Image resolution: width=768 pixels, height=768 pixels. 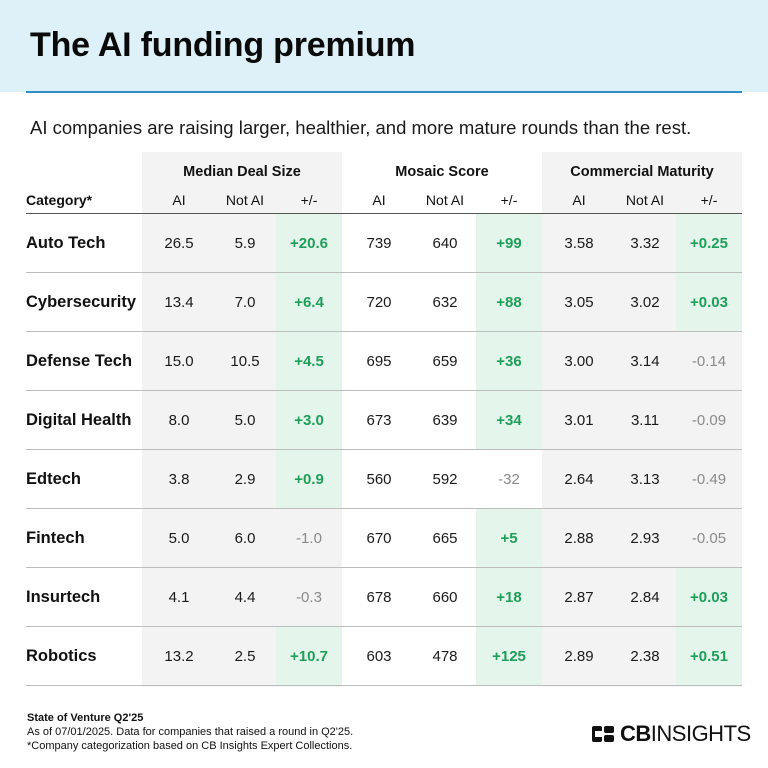 What do you see at coordinates (645, 200) in the screenshot?
I see `col-header-not-ai: Not AI` at bounding box center [645, 200].